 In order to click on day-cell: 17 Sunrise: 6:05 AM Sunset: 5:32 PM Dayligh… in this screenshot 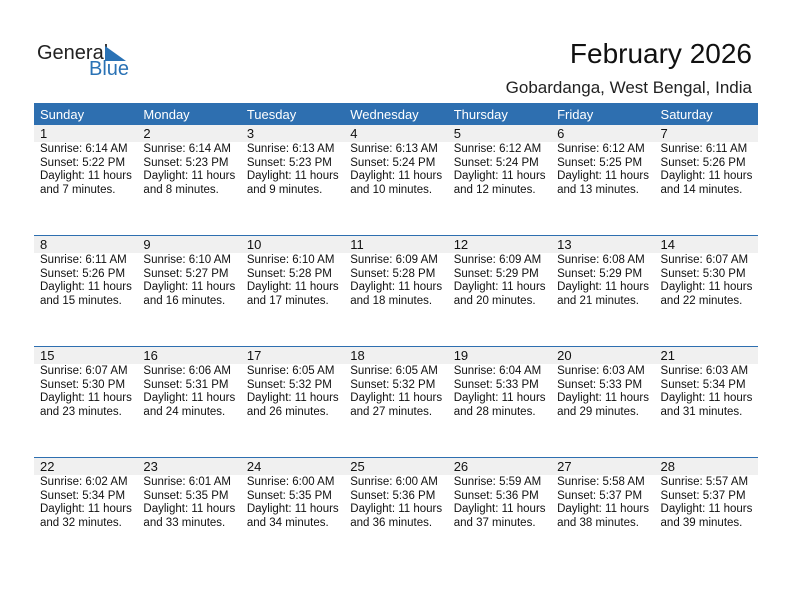, I will do `click(292, 402)`.